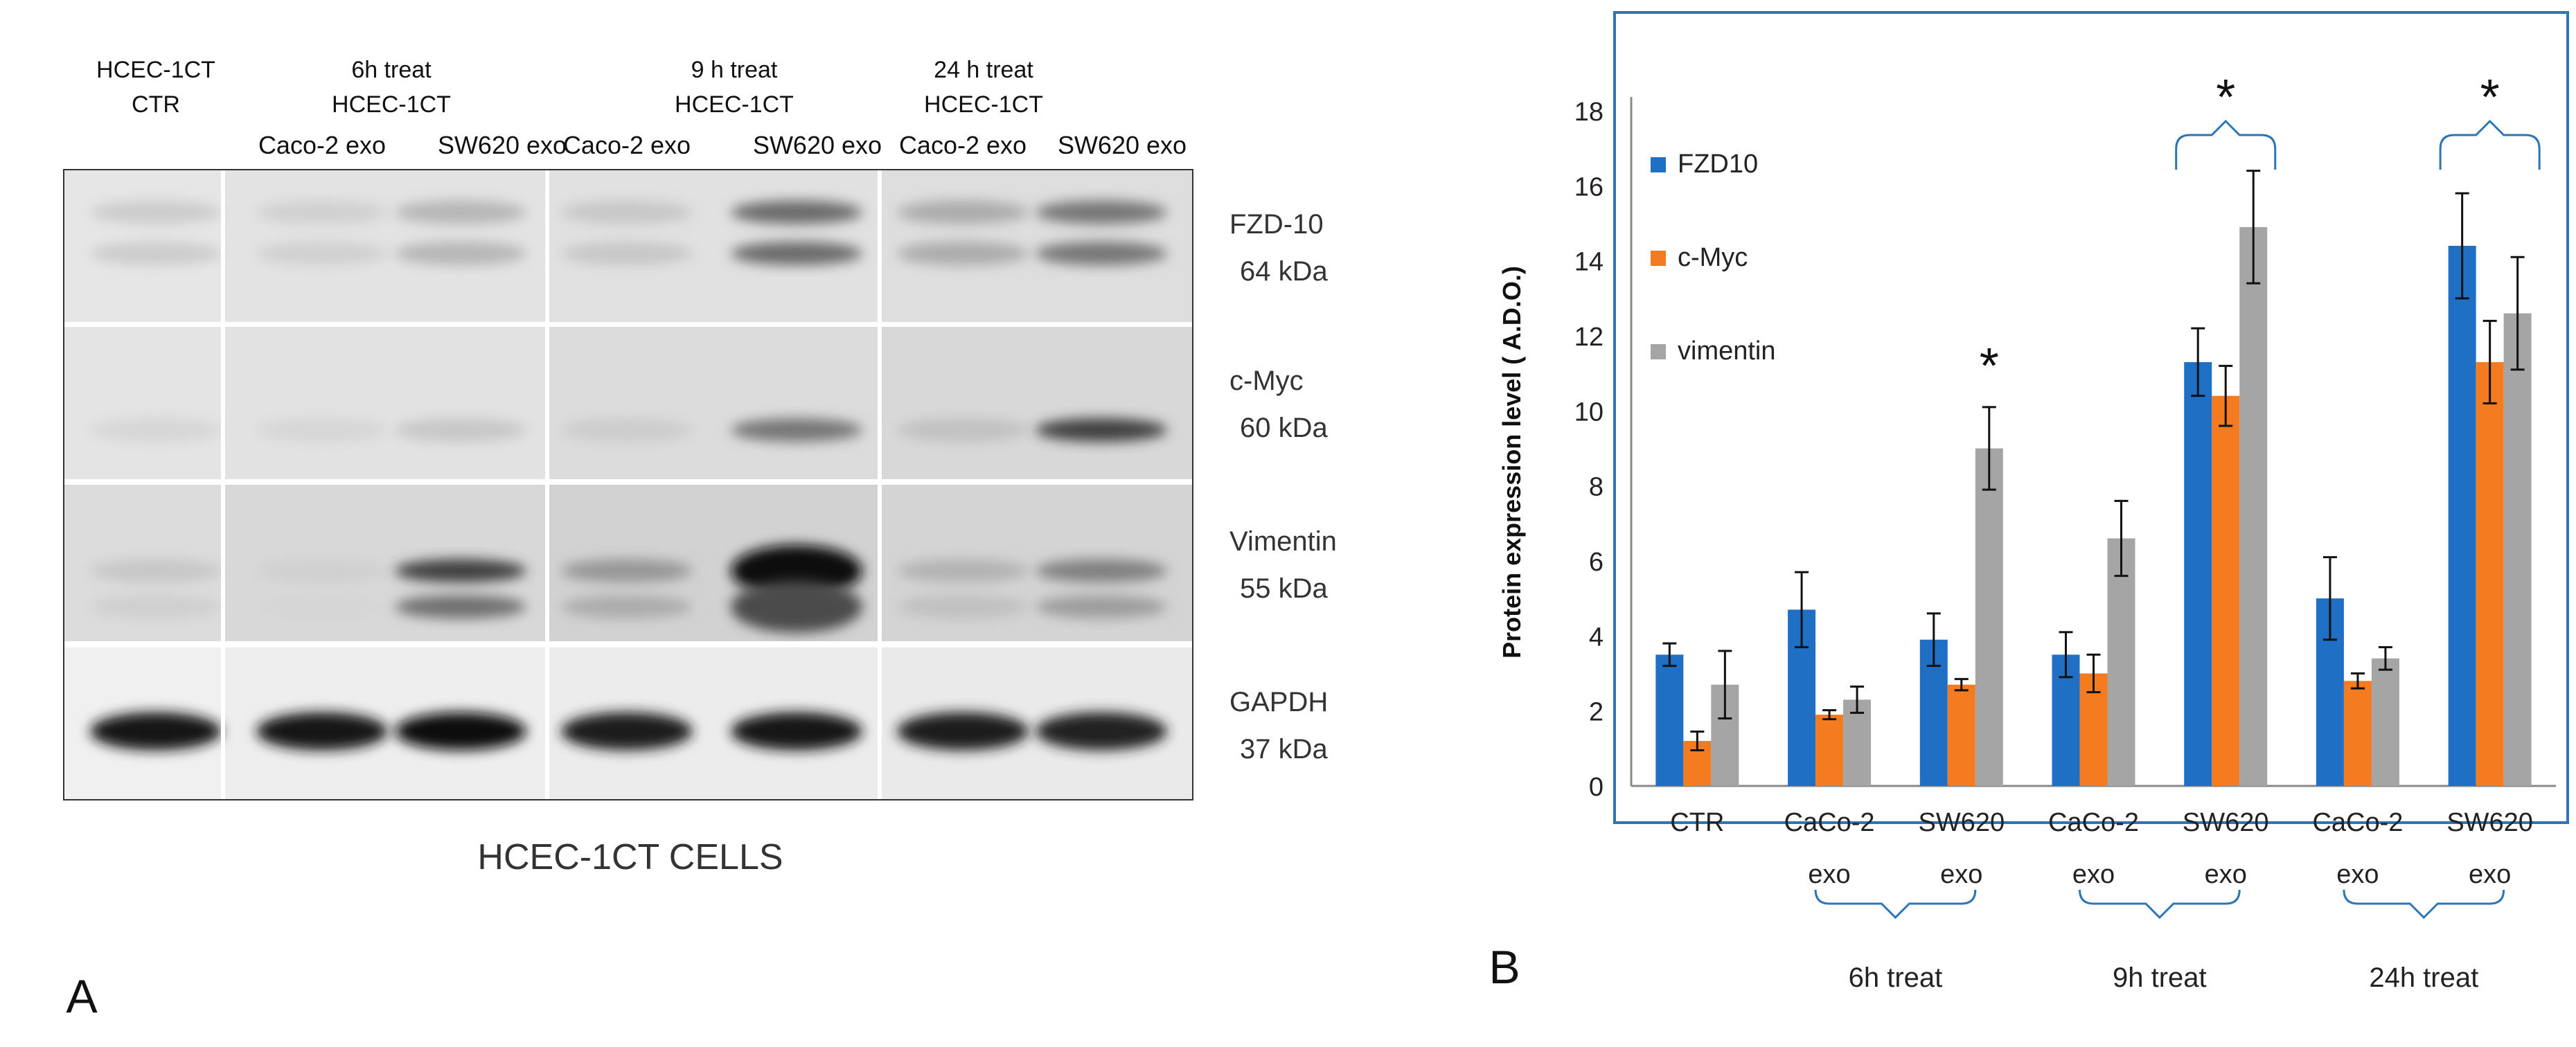 This screenshot has height=1047, width=2576. I want to click on blot-group-header-line1: 24 h treat, so click(983, 70).